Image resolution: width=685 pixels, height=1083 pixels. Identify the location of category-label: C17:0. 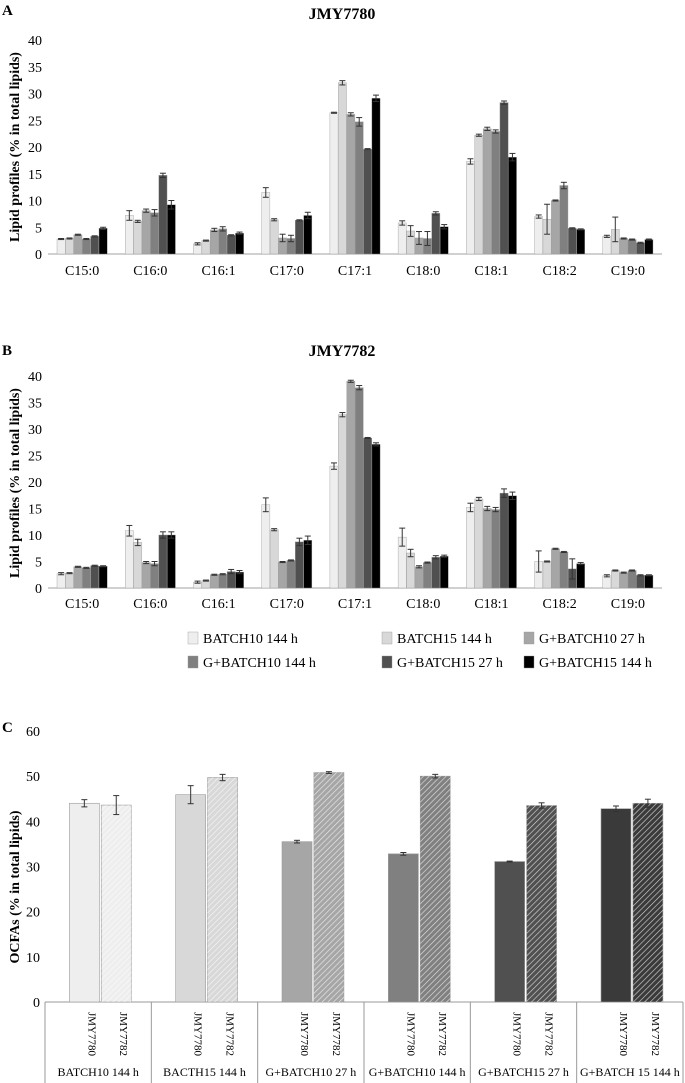
(287, 604).